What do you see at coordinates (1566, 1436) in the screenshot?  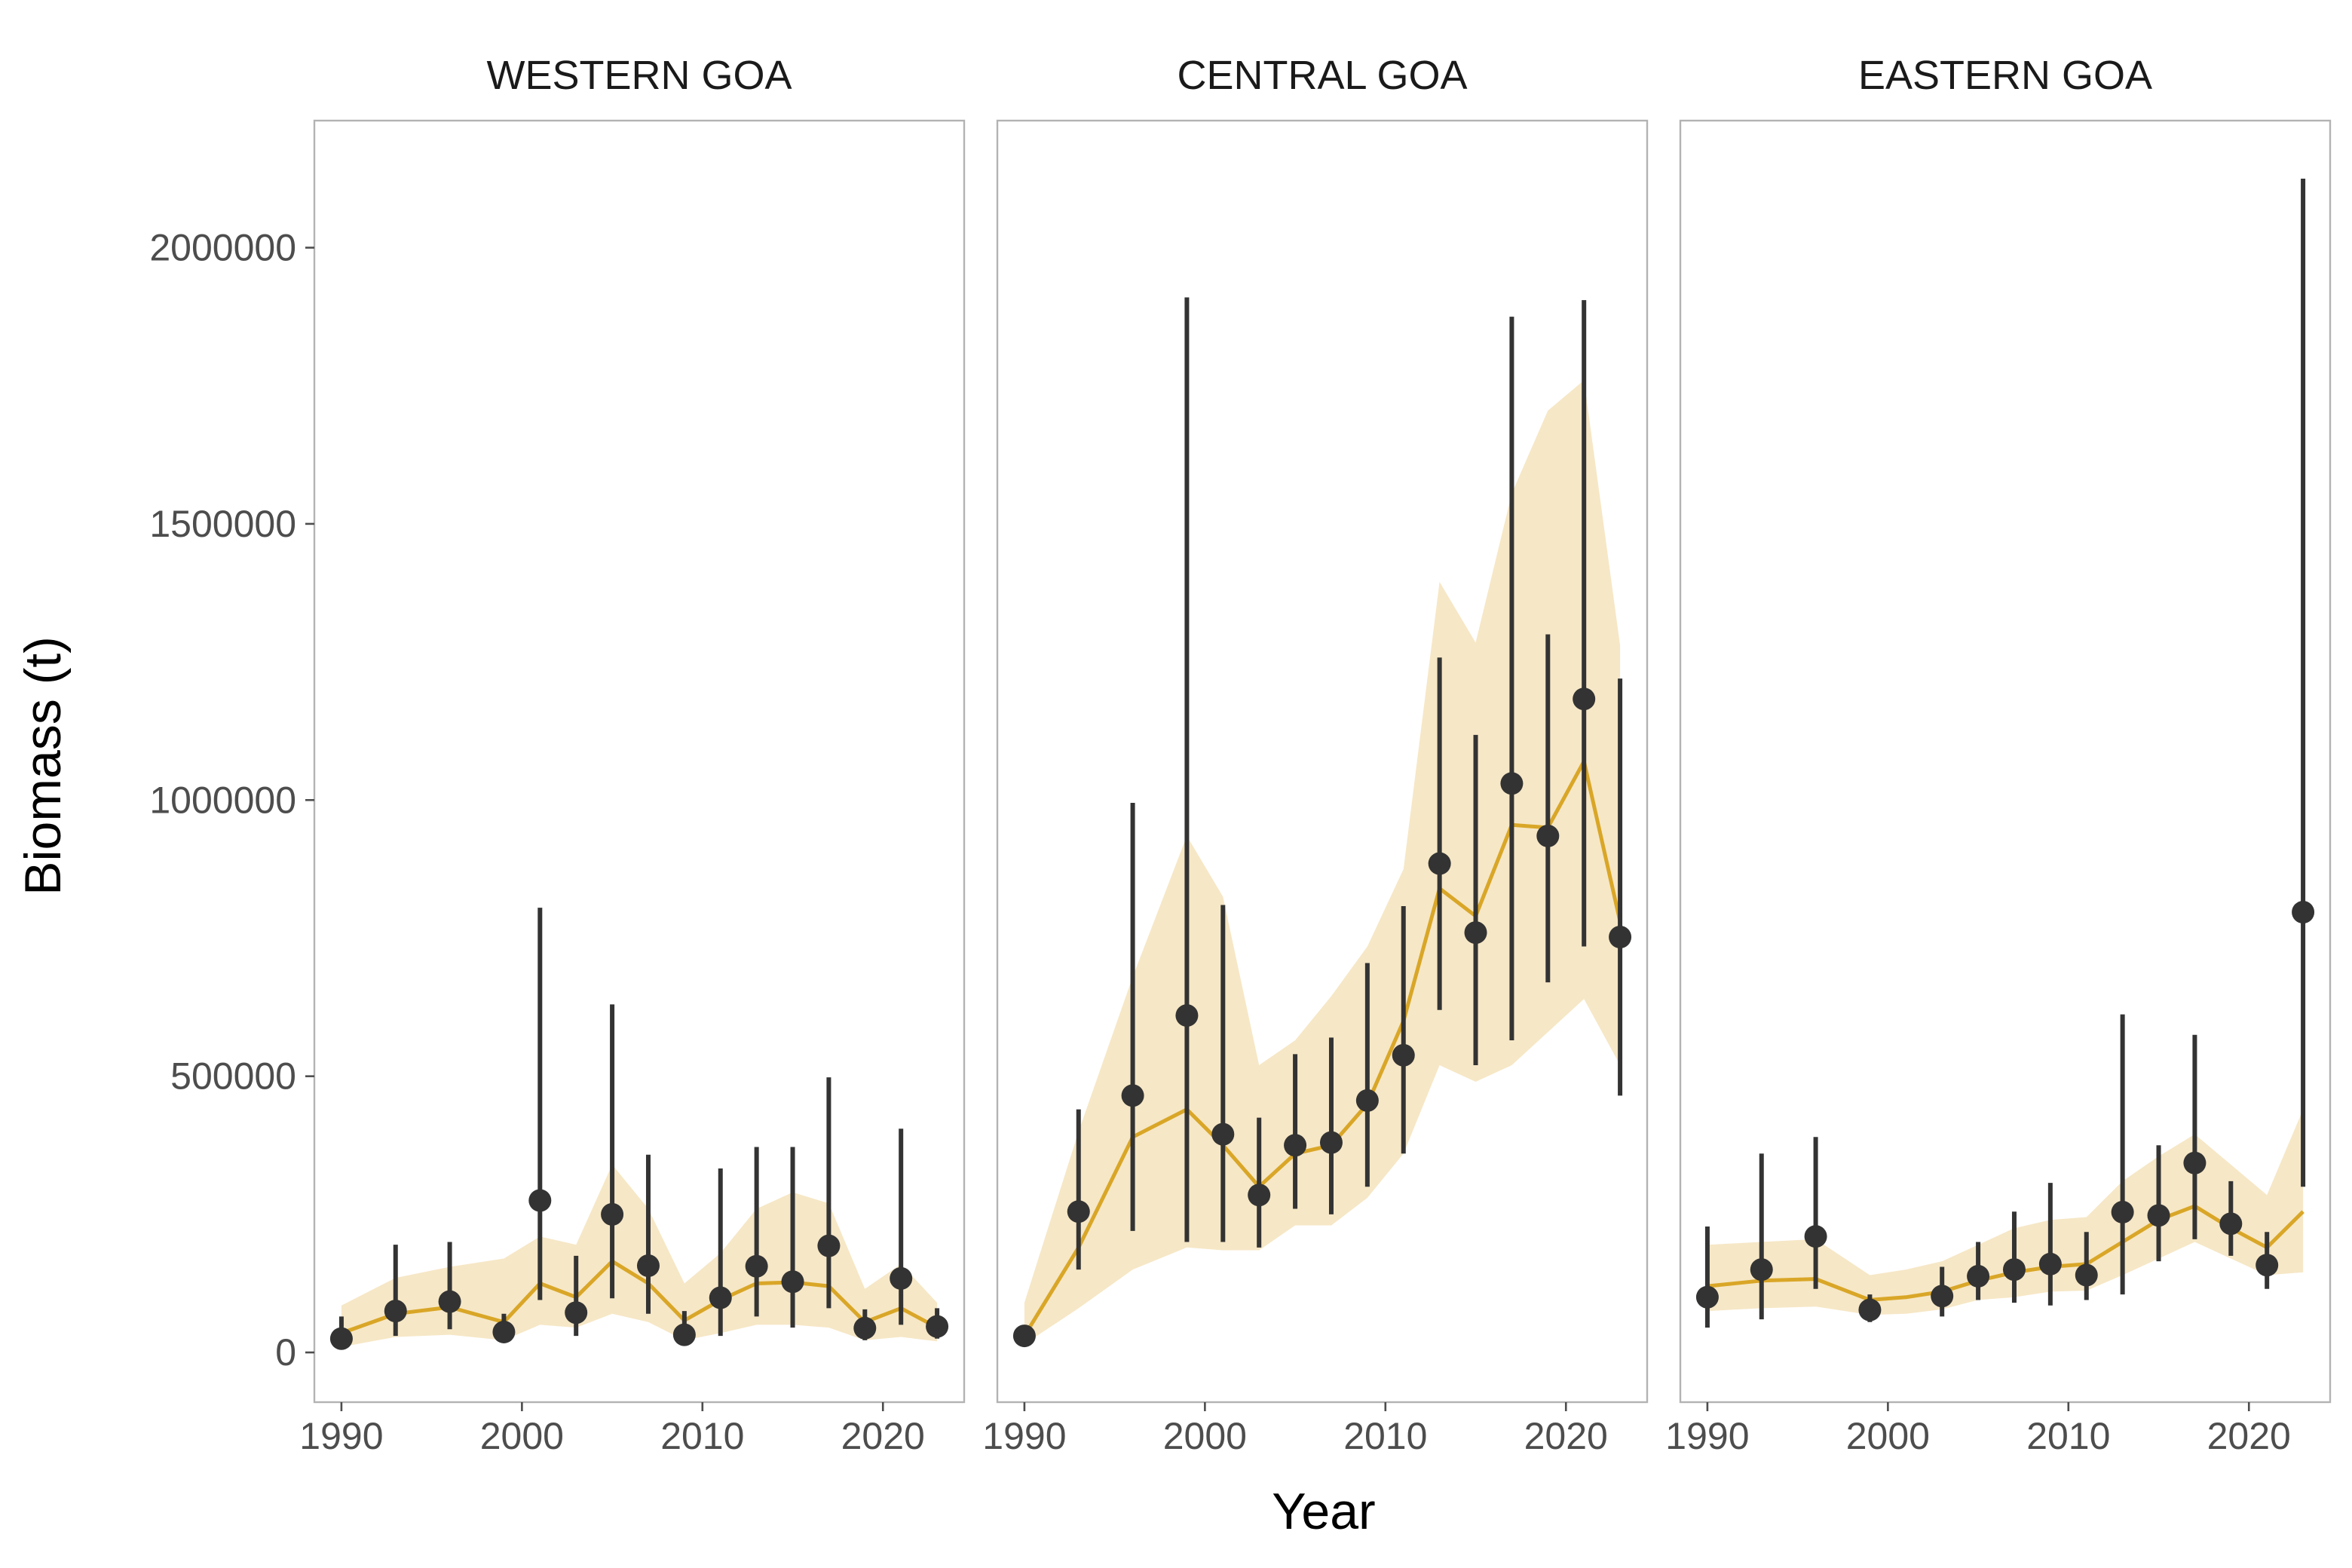 I see `panel-2-x-tick-label: 2020` at bounding box center [1566, 1436].